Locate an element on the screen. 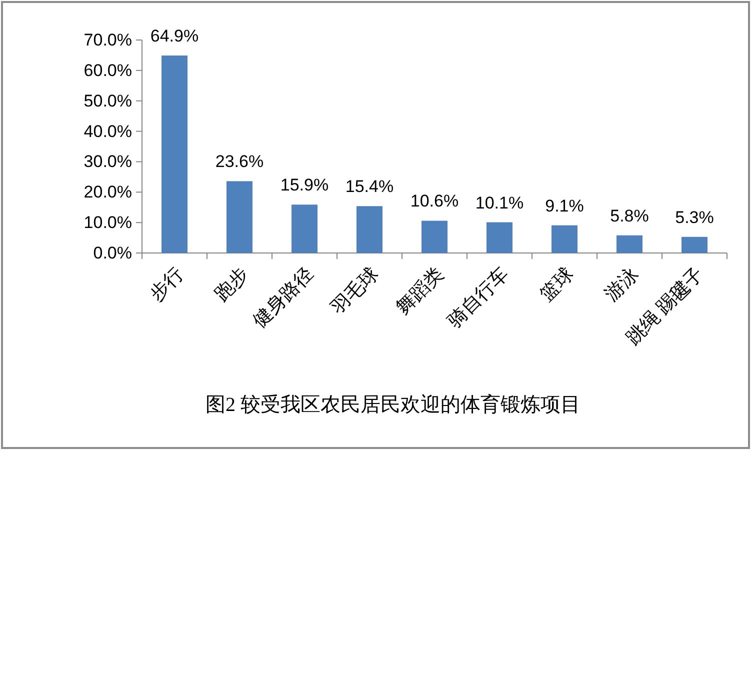 The height and width of the screenshot is (698, 753). y-tick-label: 70.0% is located at coordinates (108, 40).